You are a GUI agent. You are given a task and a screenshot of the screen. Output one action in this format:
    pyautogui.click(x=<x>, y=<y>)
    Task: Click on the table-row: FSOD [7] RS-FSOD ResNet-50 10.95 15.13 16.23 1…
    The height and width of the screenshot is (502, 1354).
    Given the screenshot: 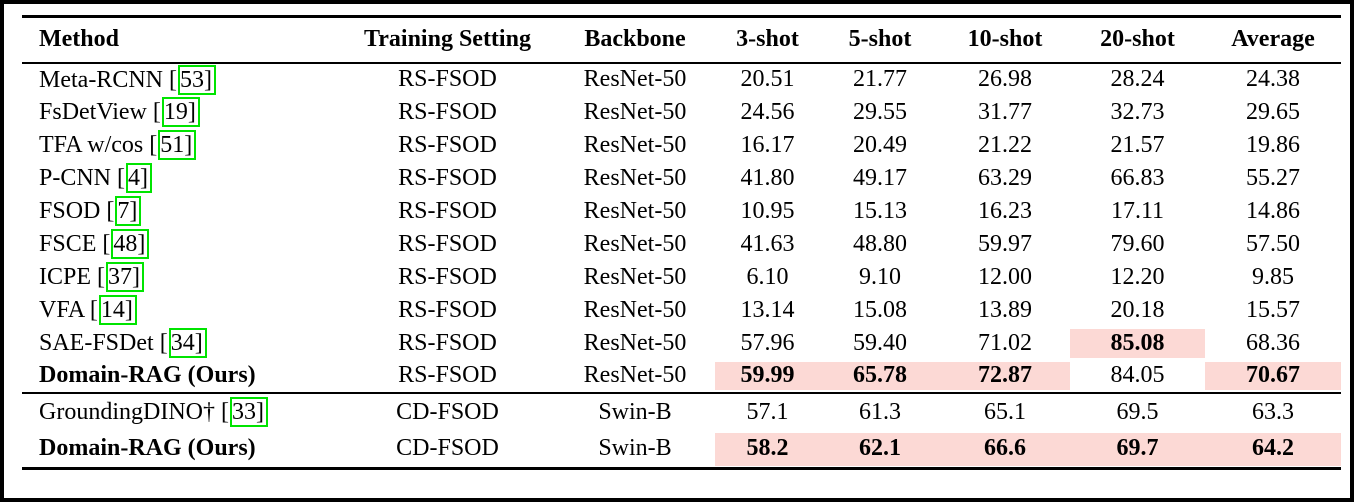 What is the action you would take?
    pyautogui.click(x=681, y=211)
    